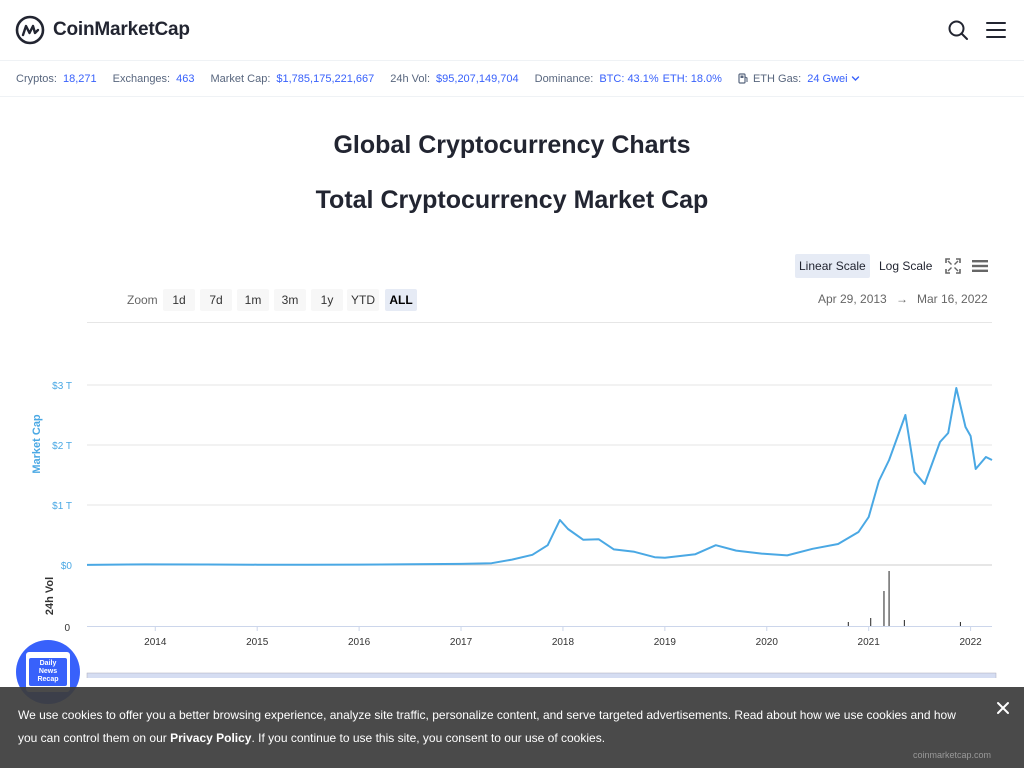  Describe the element at coordinates (401, 300) in the screenshot. I see `zoom-button-all: ALL` at that location.